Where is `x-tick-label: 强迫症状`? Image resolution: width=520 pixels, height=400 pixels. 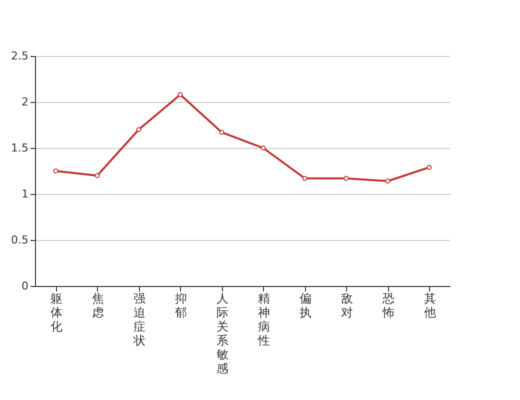
x-tick-label: 强迫症状 is located at coordinates (139, 320).